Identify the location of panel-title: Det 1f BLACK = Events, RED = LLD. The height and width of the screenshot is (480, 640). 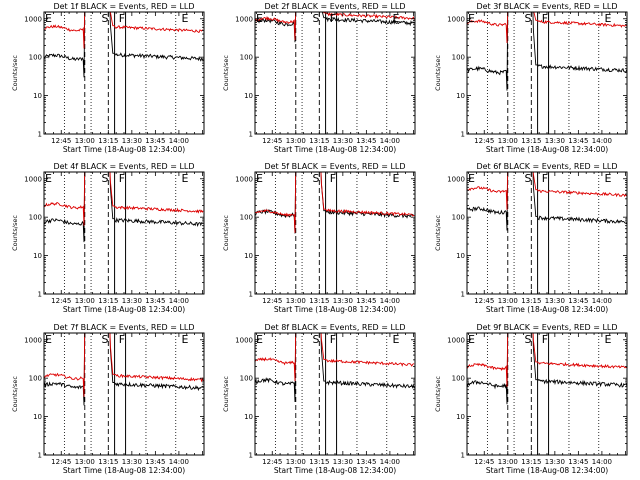
(123, 6).